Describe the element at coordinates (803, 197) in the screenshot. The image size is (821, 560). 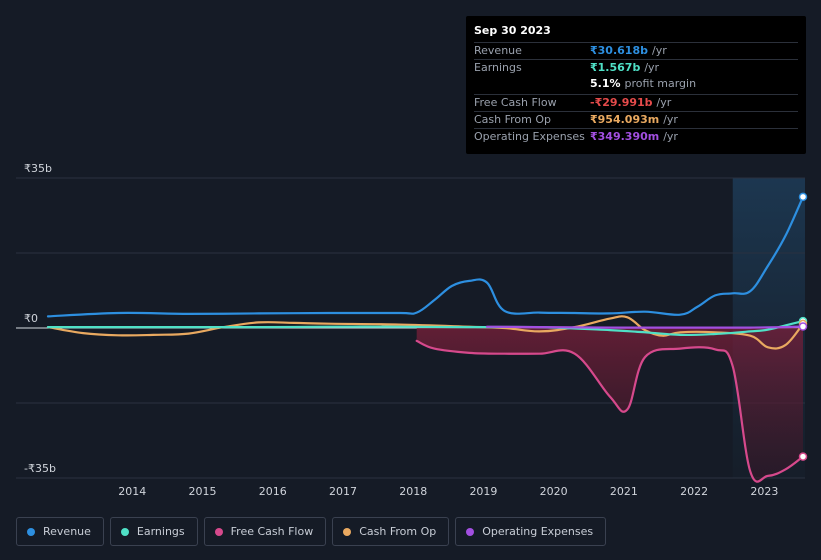
I see `series-endpoint-revenue` at that location.